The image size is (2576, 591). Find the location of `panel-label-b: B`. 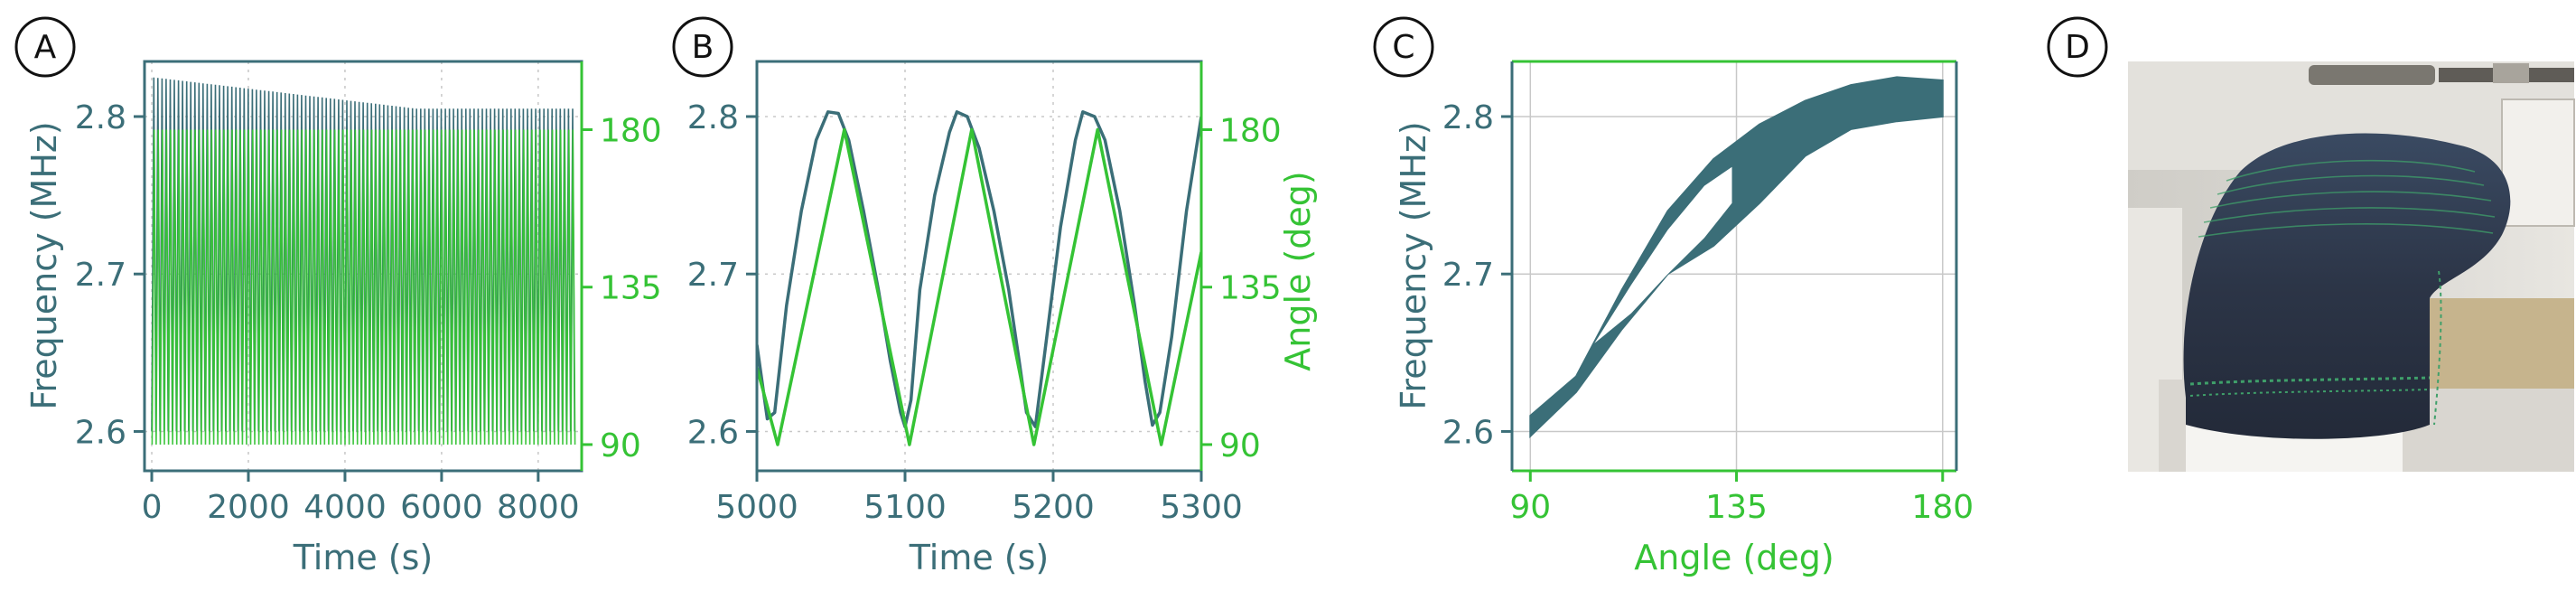

panel-label-b: B is located at coordinates (702, 47).